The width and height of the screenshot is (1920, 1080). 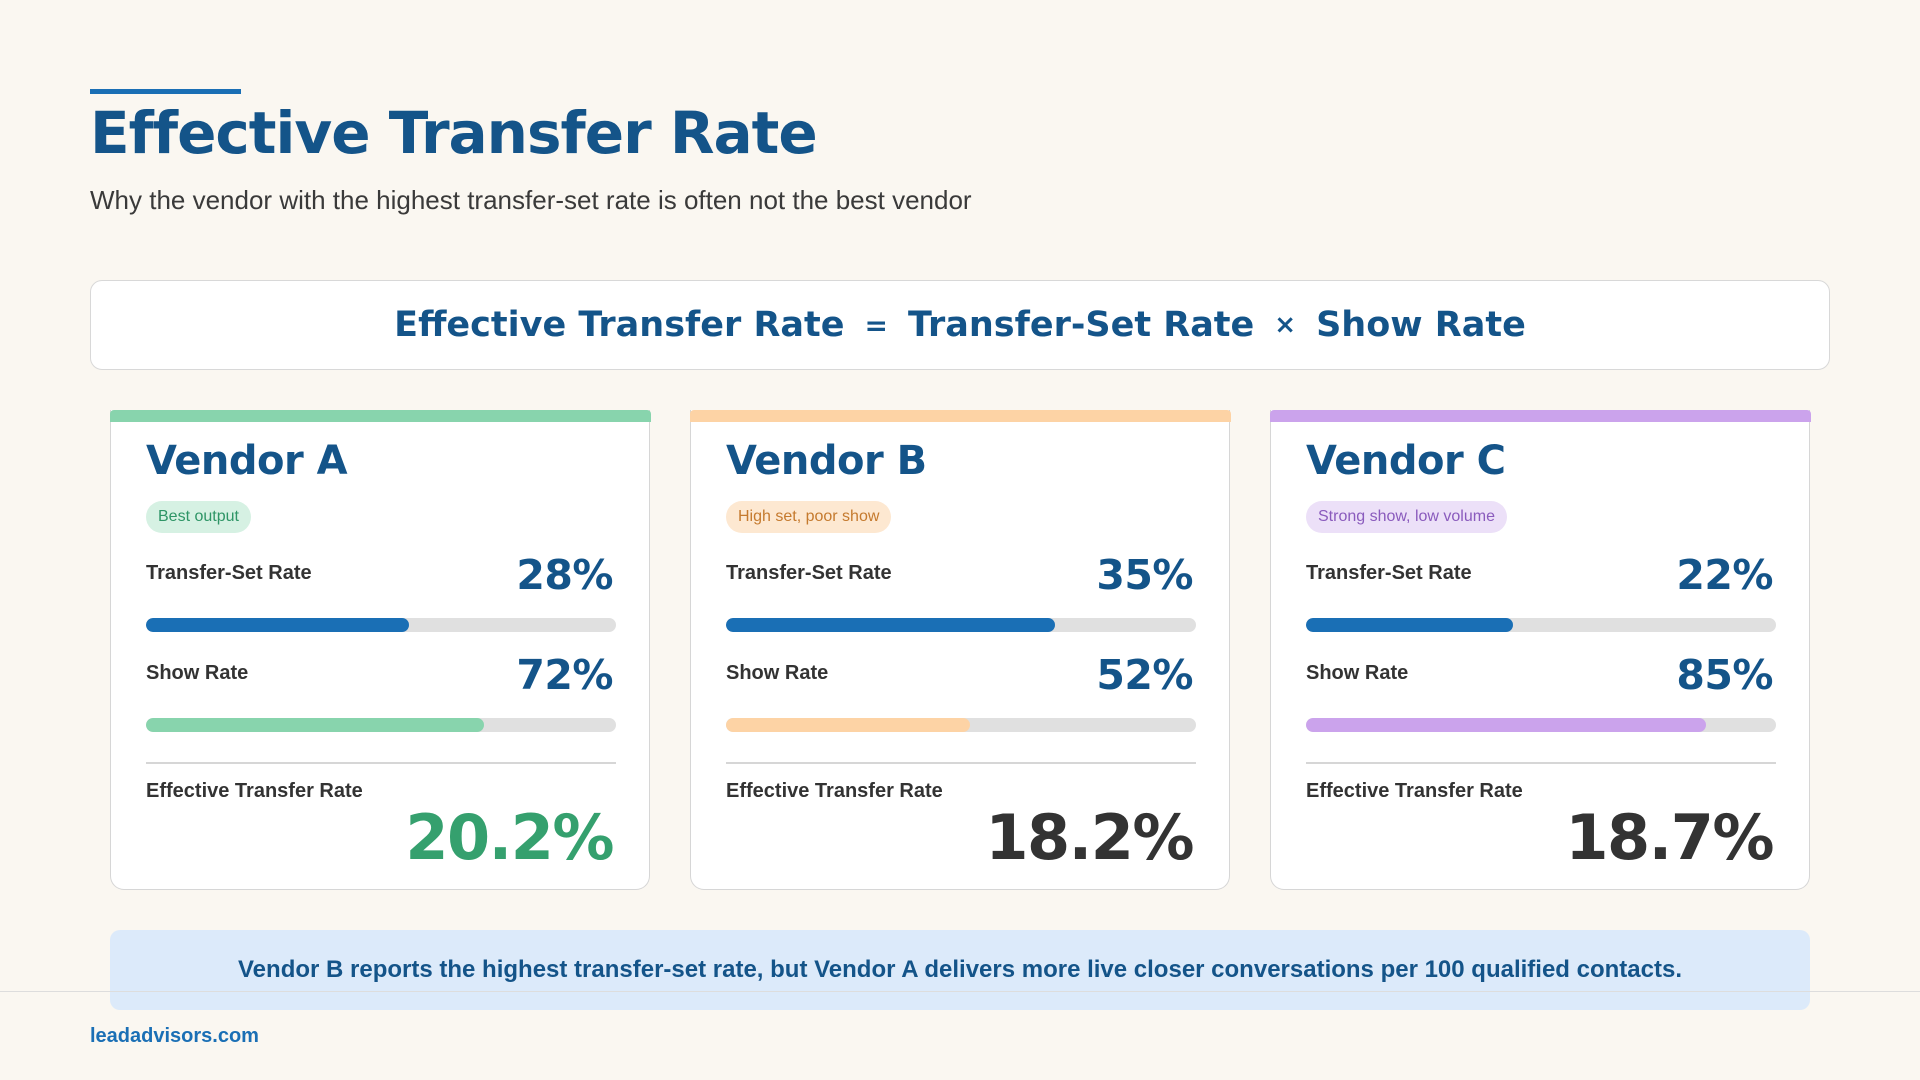 What do you see at coordinates (564, 575) in the screenshot?
I see `transfer-set-value: 28%` at bounding box center [564, 575].